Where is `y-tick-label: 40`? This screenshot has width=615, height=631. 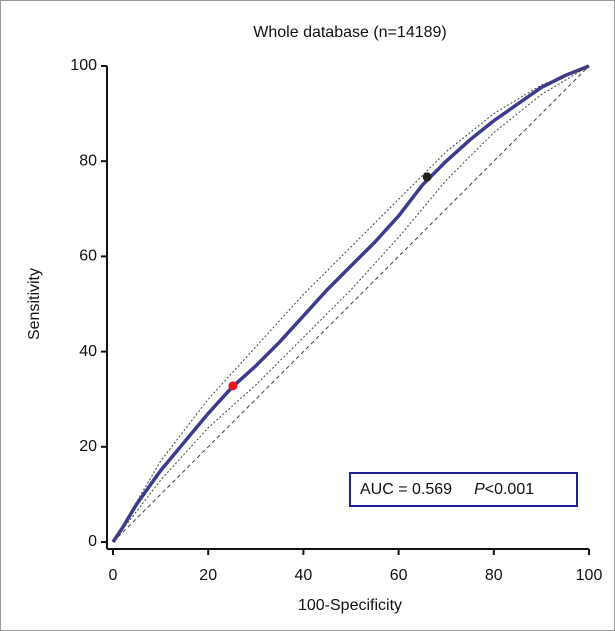 y-tick-label: 40 is located at coordinates (88, 351).